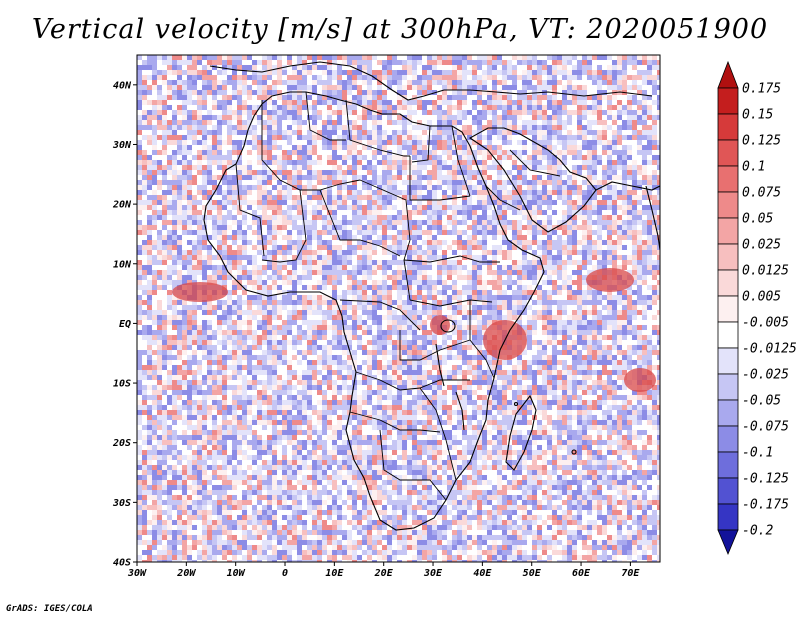 The image size is (800, 618). I want to click on colorbar-top-arrow, so click(728, 74).